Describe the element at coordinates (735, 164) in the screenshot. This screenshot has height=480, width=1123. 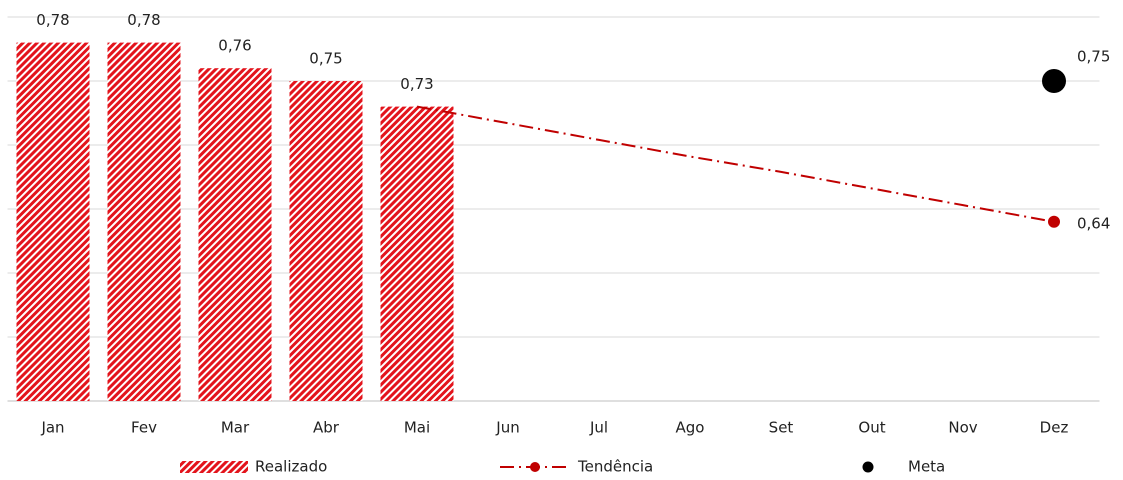
I see `trend-line` at that location.